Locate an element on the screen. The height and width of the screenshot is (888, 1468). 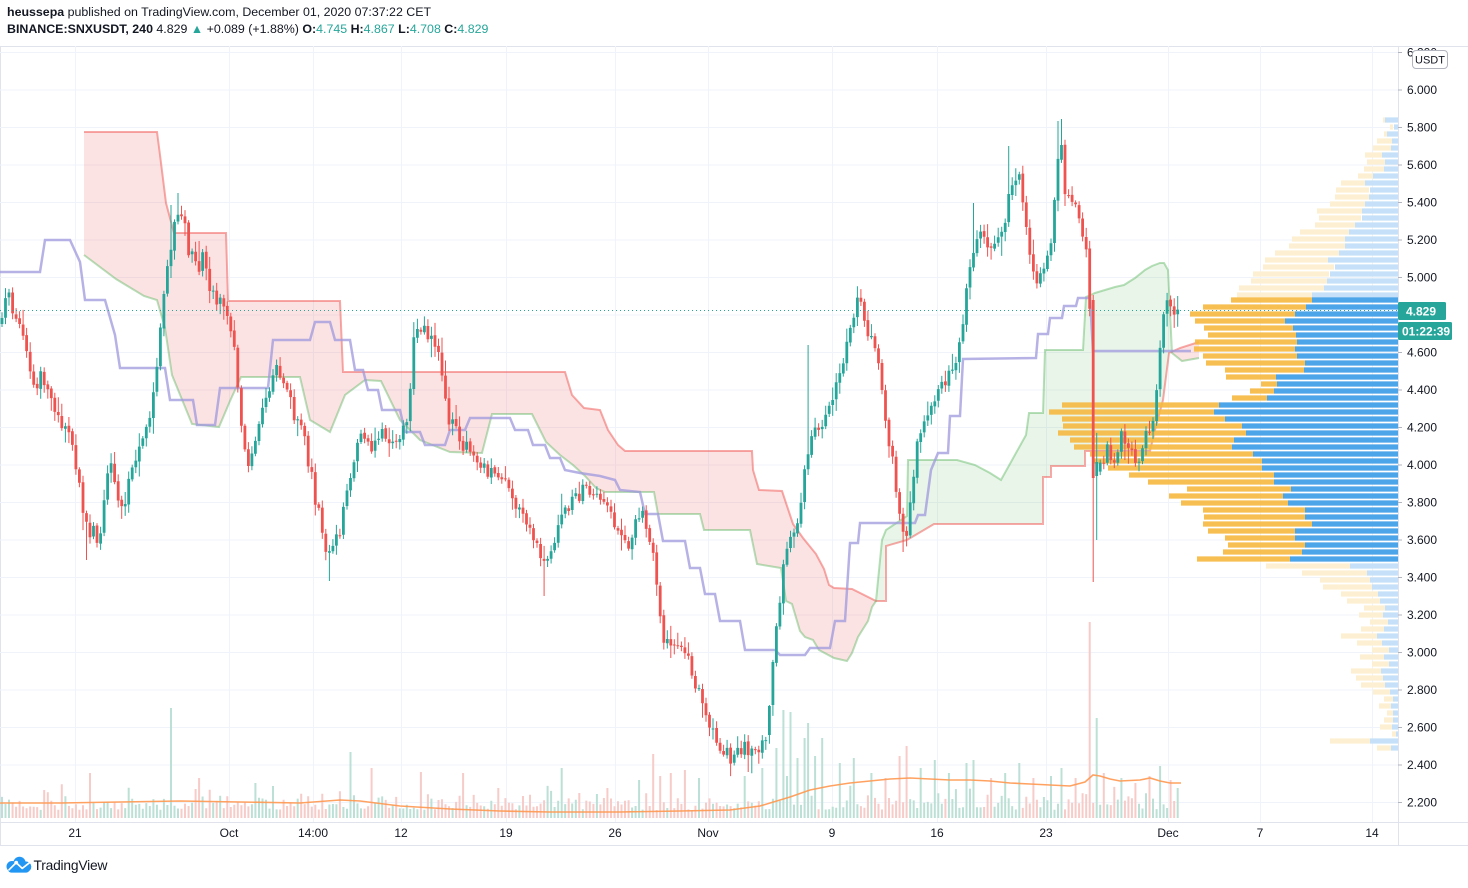
svg-text: 2.400 is located at coordinates (1422, 765).